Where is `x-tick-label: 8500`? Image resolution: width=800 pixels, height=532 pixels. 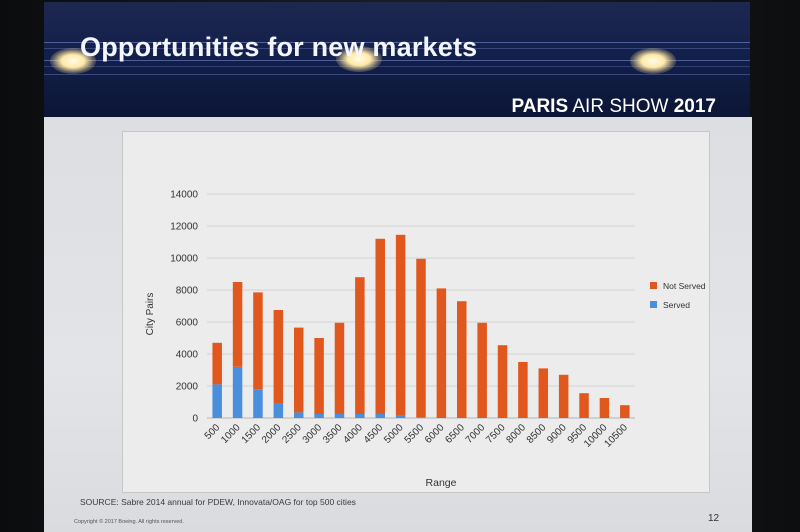 x-tick-label: 8500 is located at coordinates (537, 434).